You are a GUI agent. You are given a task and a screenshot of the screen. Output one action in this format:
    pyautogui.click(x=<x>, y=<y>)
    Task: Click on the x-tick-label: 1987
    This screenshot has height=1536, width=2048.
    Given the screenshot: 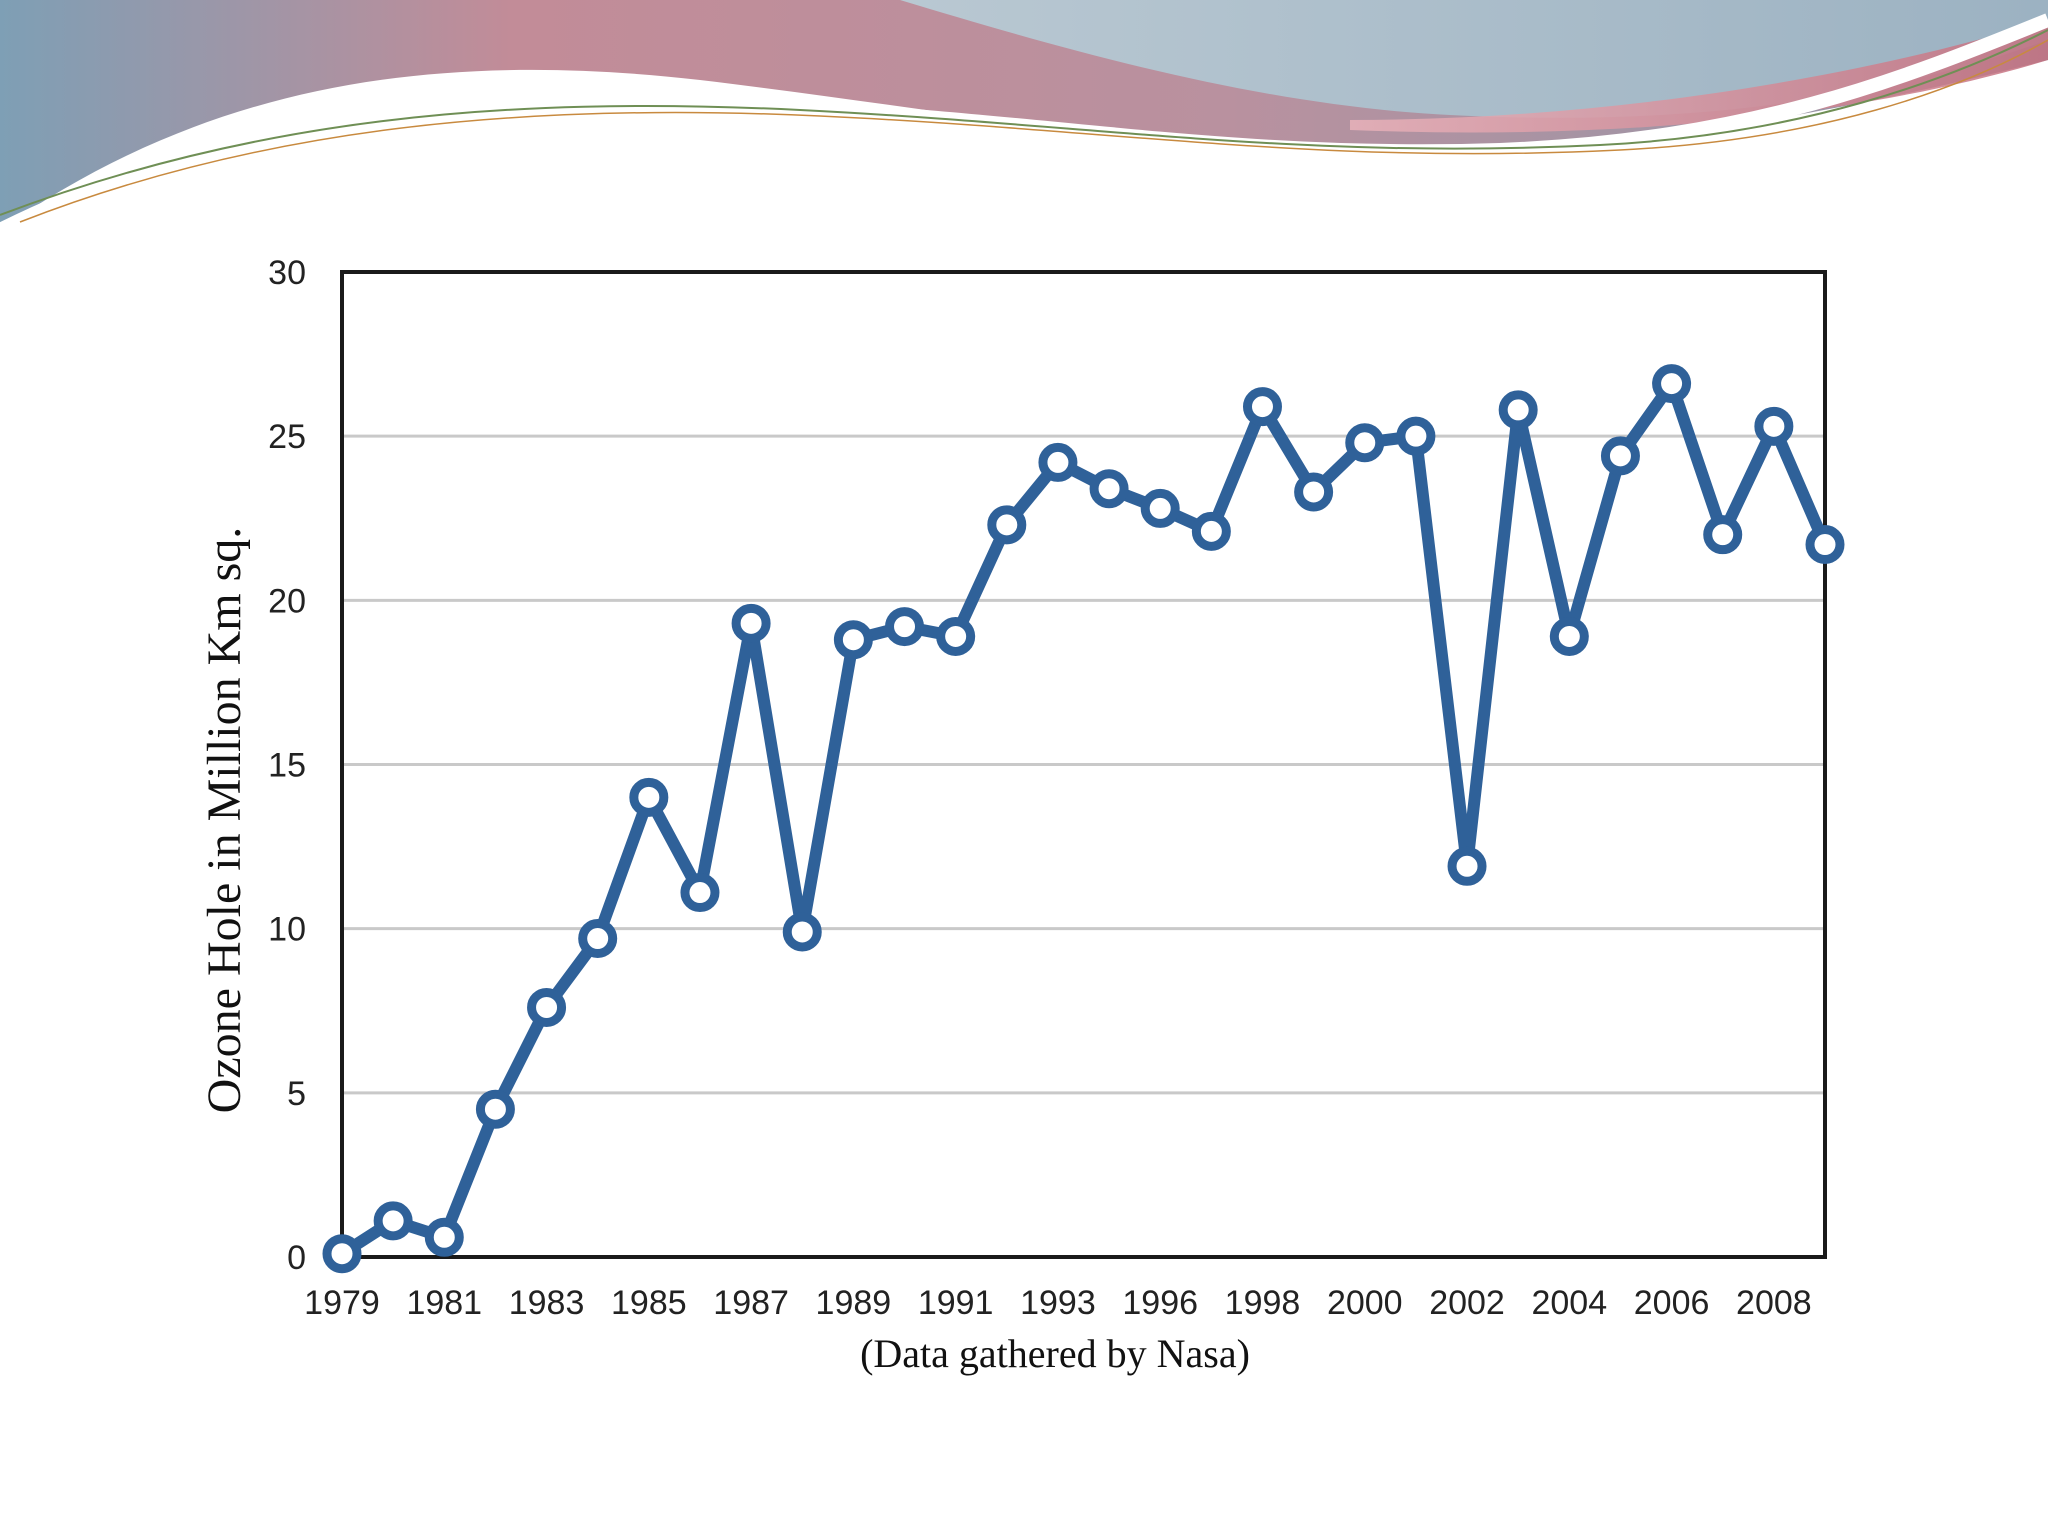 What is the action you would take?
    pyautogui.click(x=751, y=1303)
    